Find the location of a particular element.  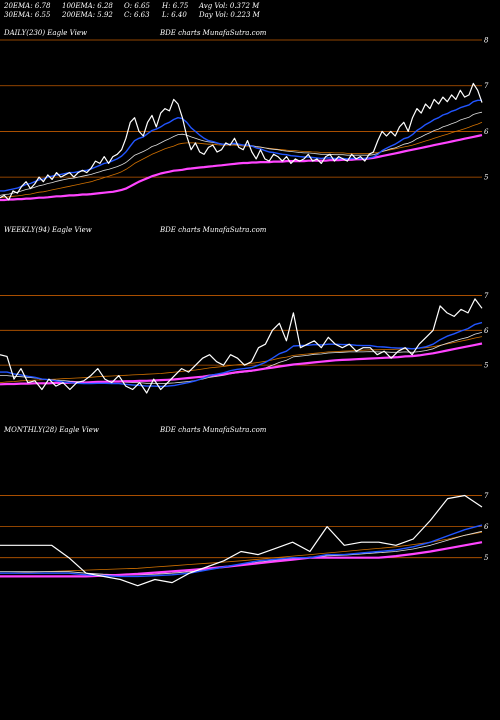

daily-y-tick-label: 7 is located at coordinates (486, 86).